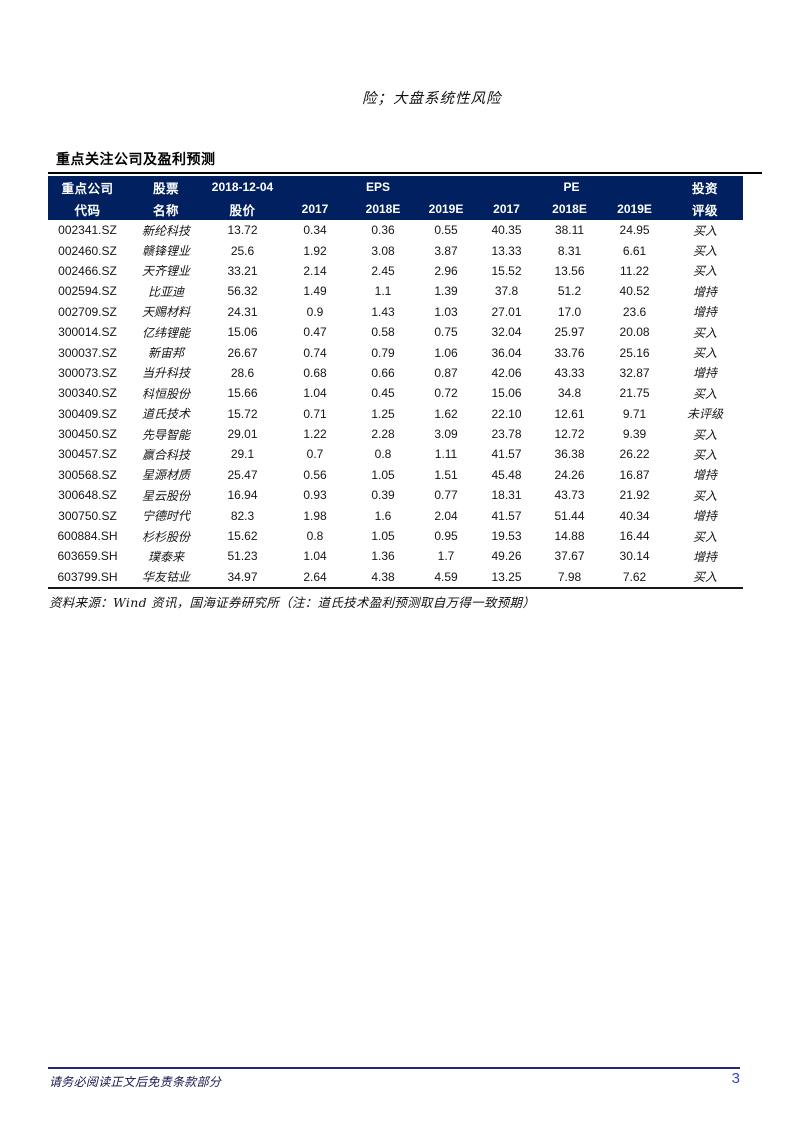 The height and width of the screenshot is (1122, 793). Describe the element at coordinates (242, 311) in the screenshot. I see `cell-price: 24.31` at that location.